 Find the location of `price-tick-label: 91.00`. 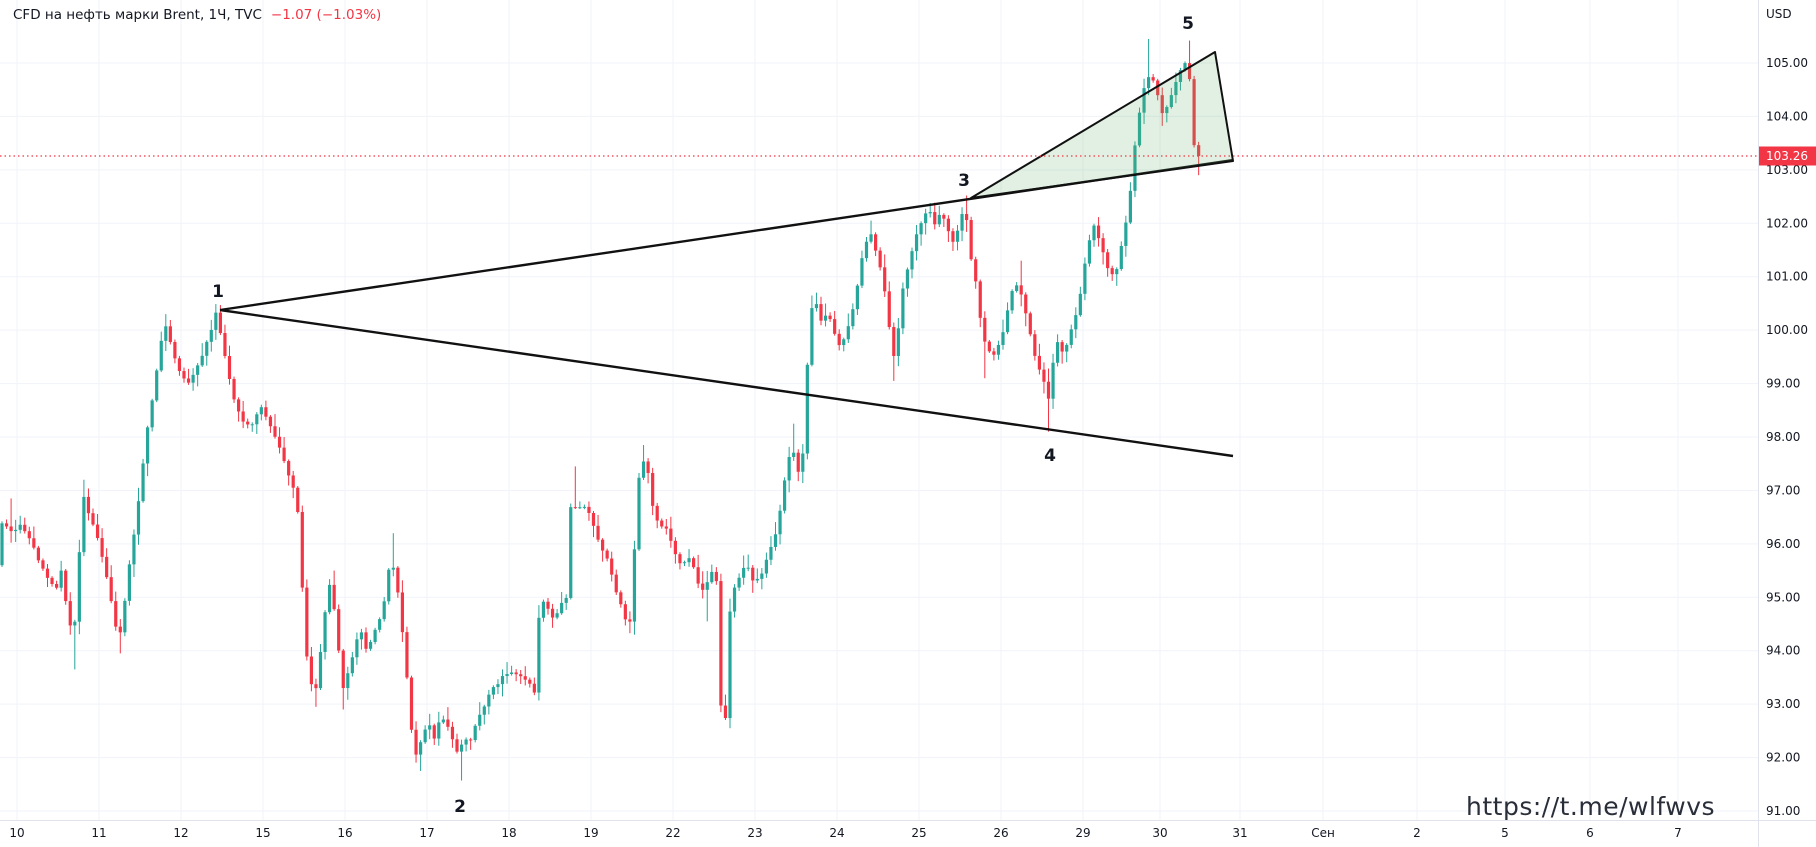

price-tick-label: 91.00 is located at coordinates (1783, 811).